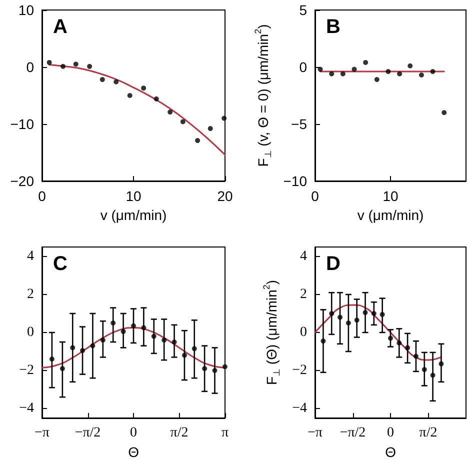 Image resolution: width=474 pixels, height=474 pixels. What do you see at coordinates (60, 264) in the screenshot?
I see `chart-title: C` at bounding box center [60, 264].